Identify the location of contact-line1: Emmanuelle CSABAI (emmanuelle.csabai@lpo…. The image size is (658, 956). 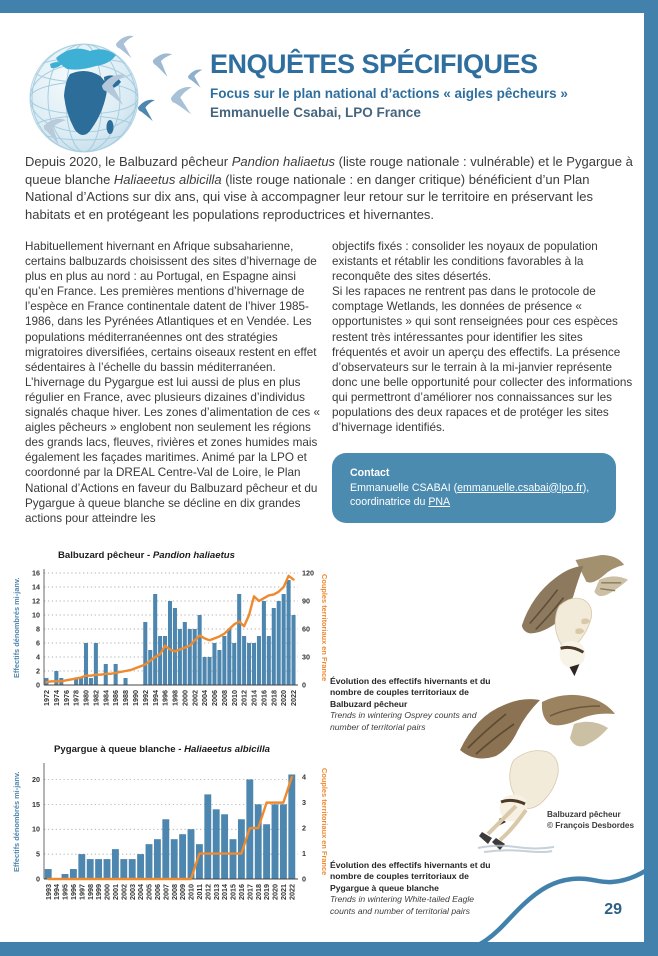
(476, 488).